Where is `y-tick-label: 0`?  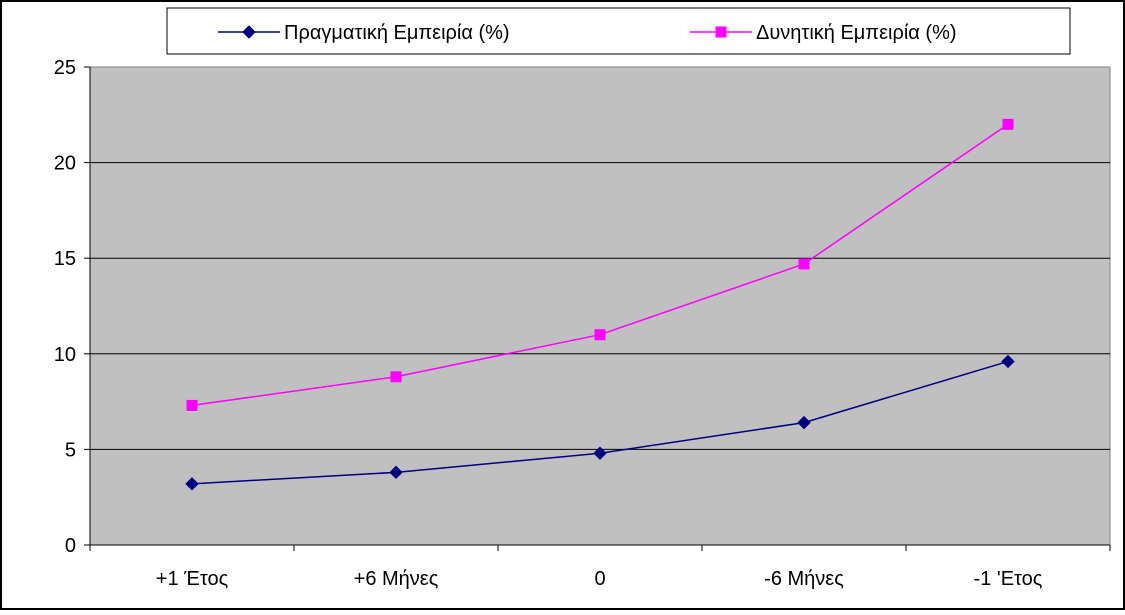 y-tick-label: 0 is located at coordinates (70, 546).